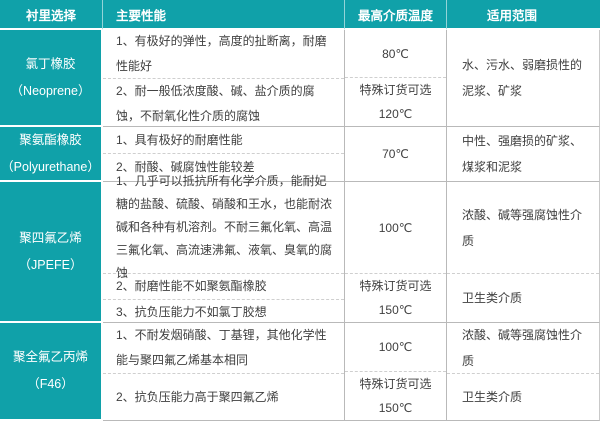 The image size is (600, 427). I want to click on lining-name-cell: 聚全氟乙丙烯 （F46）, so click(51, 372).